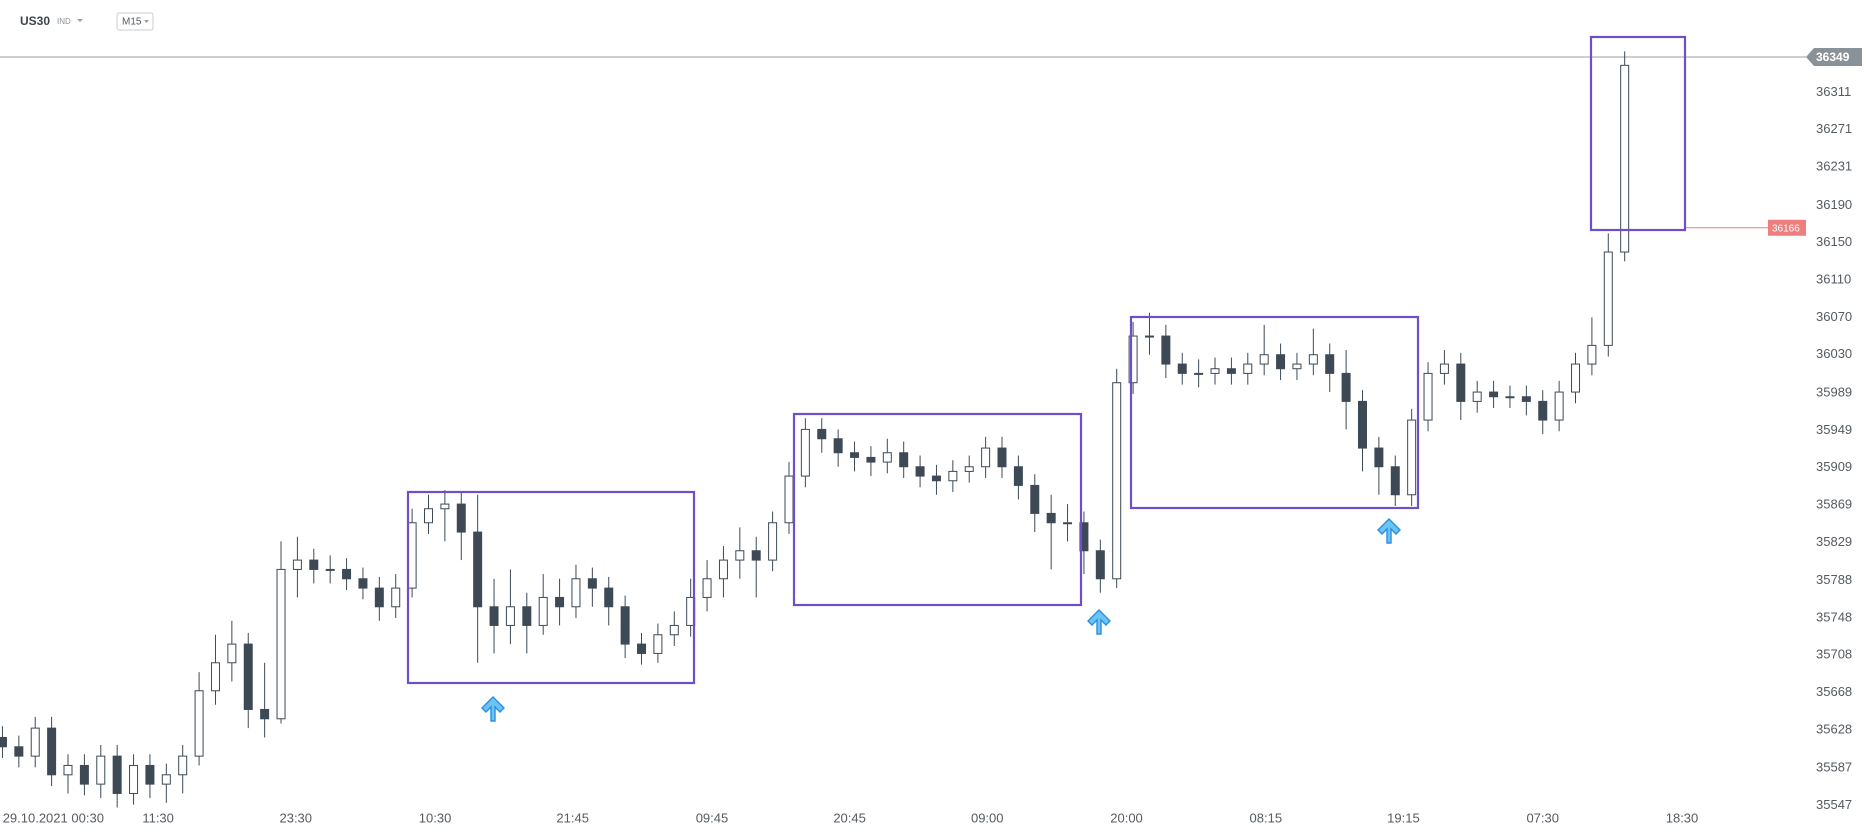  What do you see at coordinates (158, 817) in the screenshot?
I see `x-tick-label: 11:30` at bounding box center [158, 817].